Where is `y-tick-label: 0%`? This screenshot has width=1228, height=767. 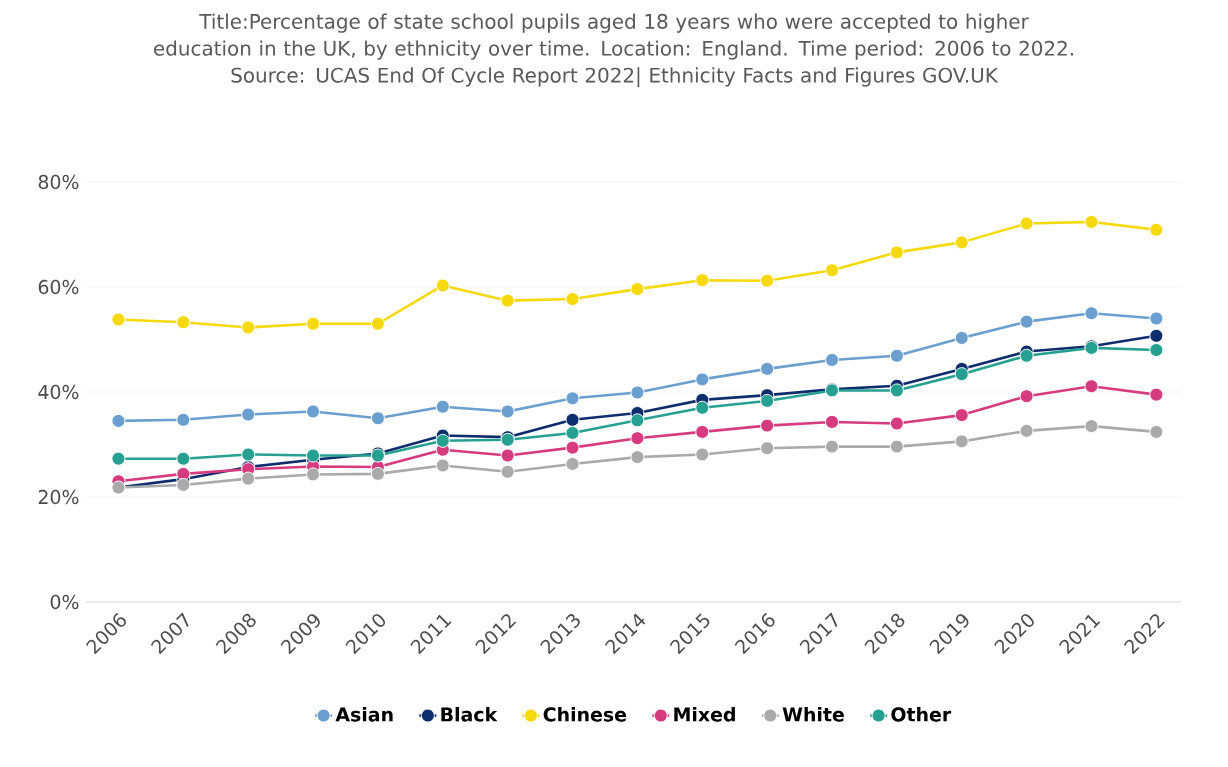 y-tick-label: 0% is located at coordinates (64, 602).